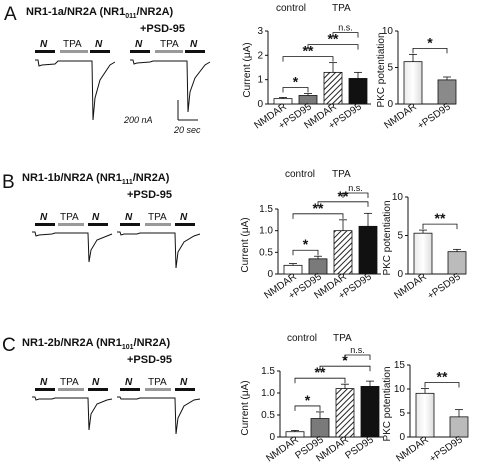 The height and width of the screenshot is (474, 500). Describe the element at coordinates (400, 365) in the screenshot. I see `y-tick-label: 15` at that location.